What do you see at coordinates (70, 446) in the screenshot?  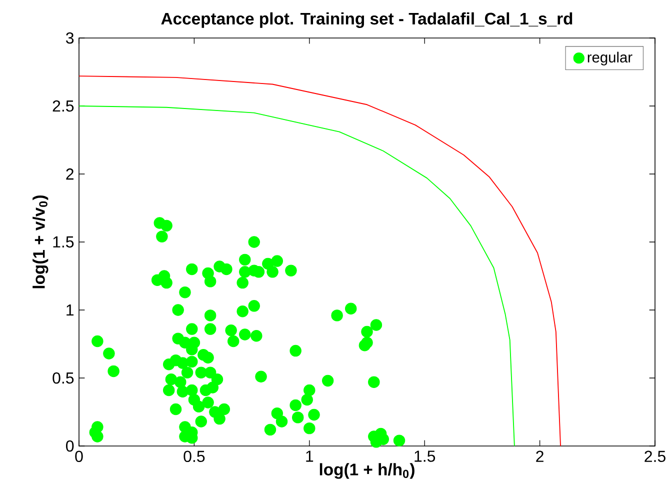 I see `y-tick-label: 0` at bounding box center [70, 446].